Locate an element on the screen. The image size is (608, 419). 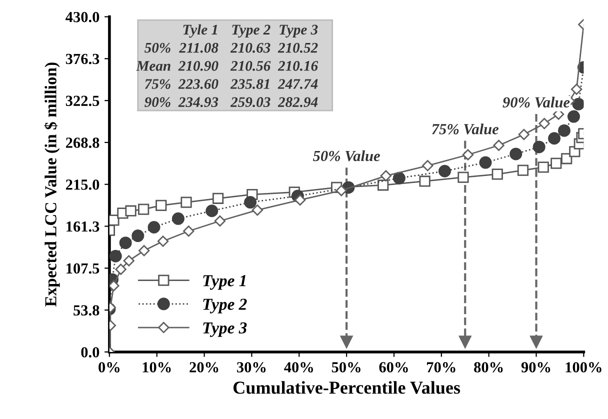
annotation: 282.94 is located at coordinates (298, 102).